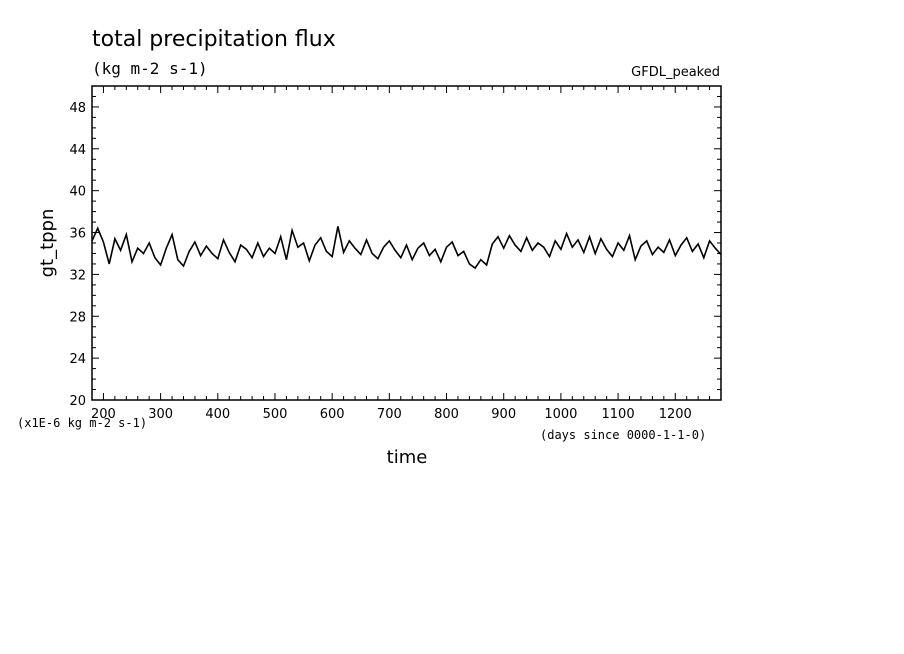 The height and width of the screenshot is (654, 904). Describe the element at coordinates (77, 234) in the screenshot. I see `y-tick-label: 36` at that location.